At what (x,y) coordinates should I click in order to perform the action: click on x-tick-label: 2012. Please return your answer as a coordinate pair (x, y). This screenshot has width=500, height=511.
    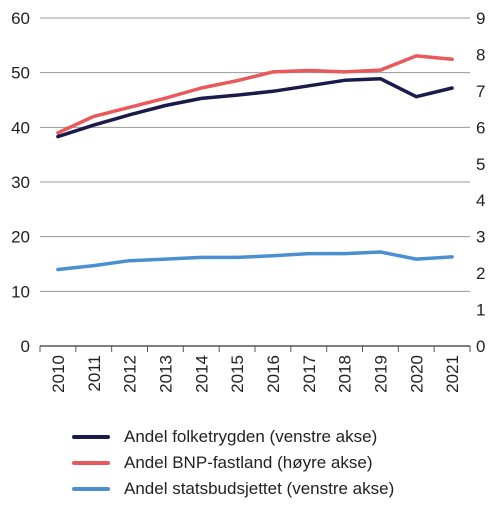
    Looking at the image, I should click on (130, 374).